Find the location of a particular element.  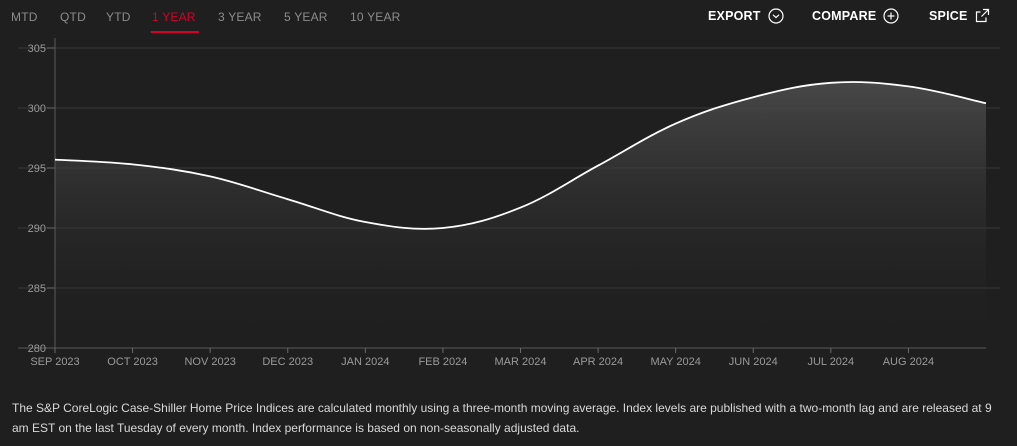

tab-5-year: 5 YEAR is located at coordinates (306, 17).